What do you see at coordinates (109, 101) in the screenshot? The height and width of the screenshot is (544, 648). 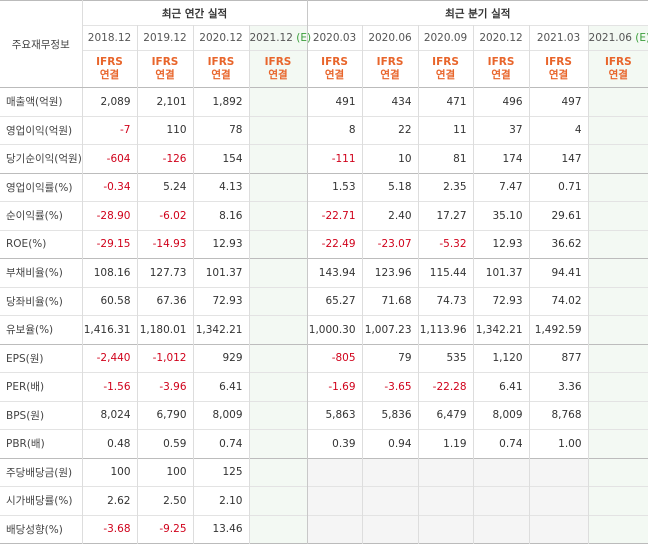 I see `table-cell: 2,089` at bounding box center [109, 101].